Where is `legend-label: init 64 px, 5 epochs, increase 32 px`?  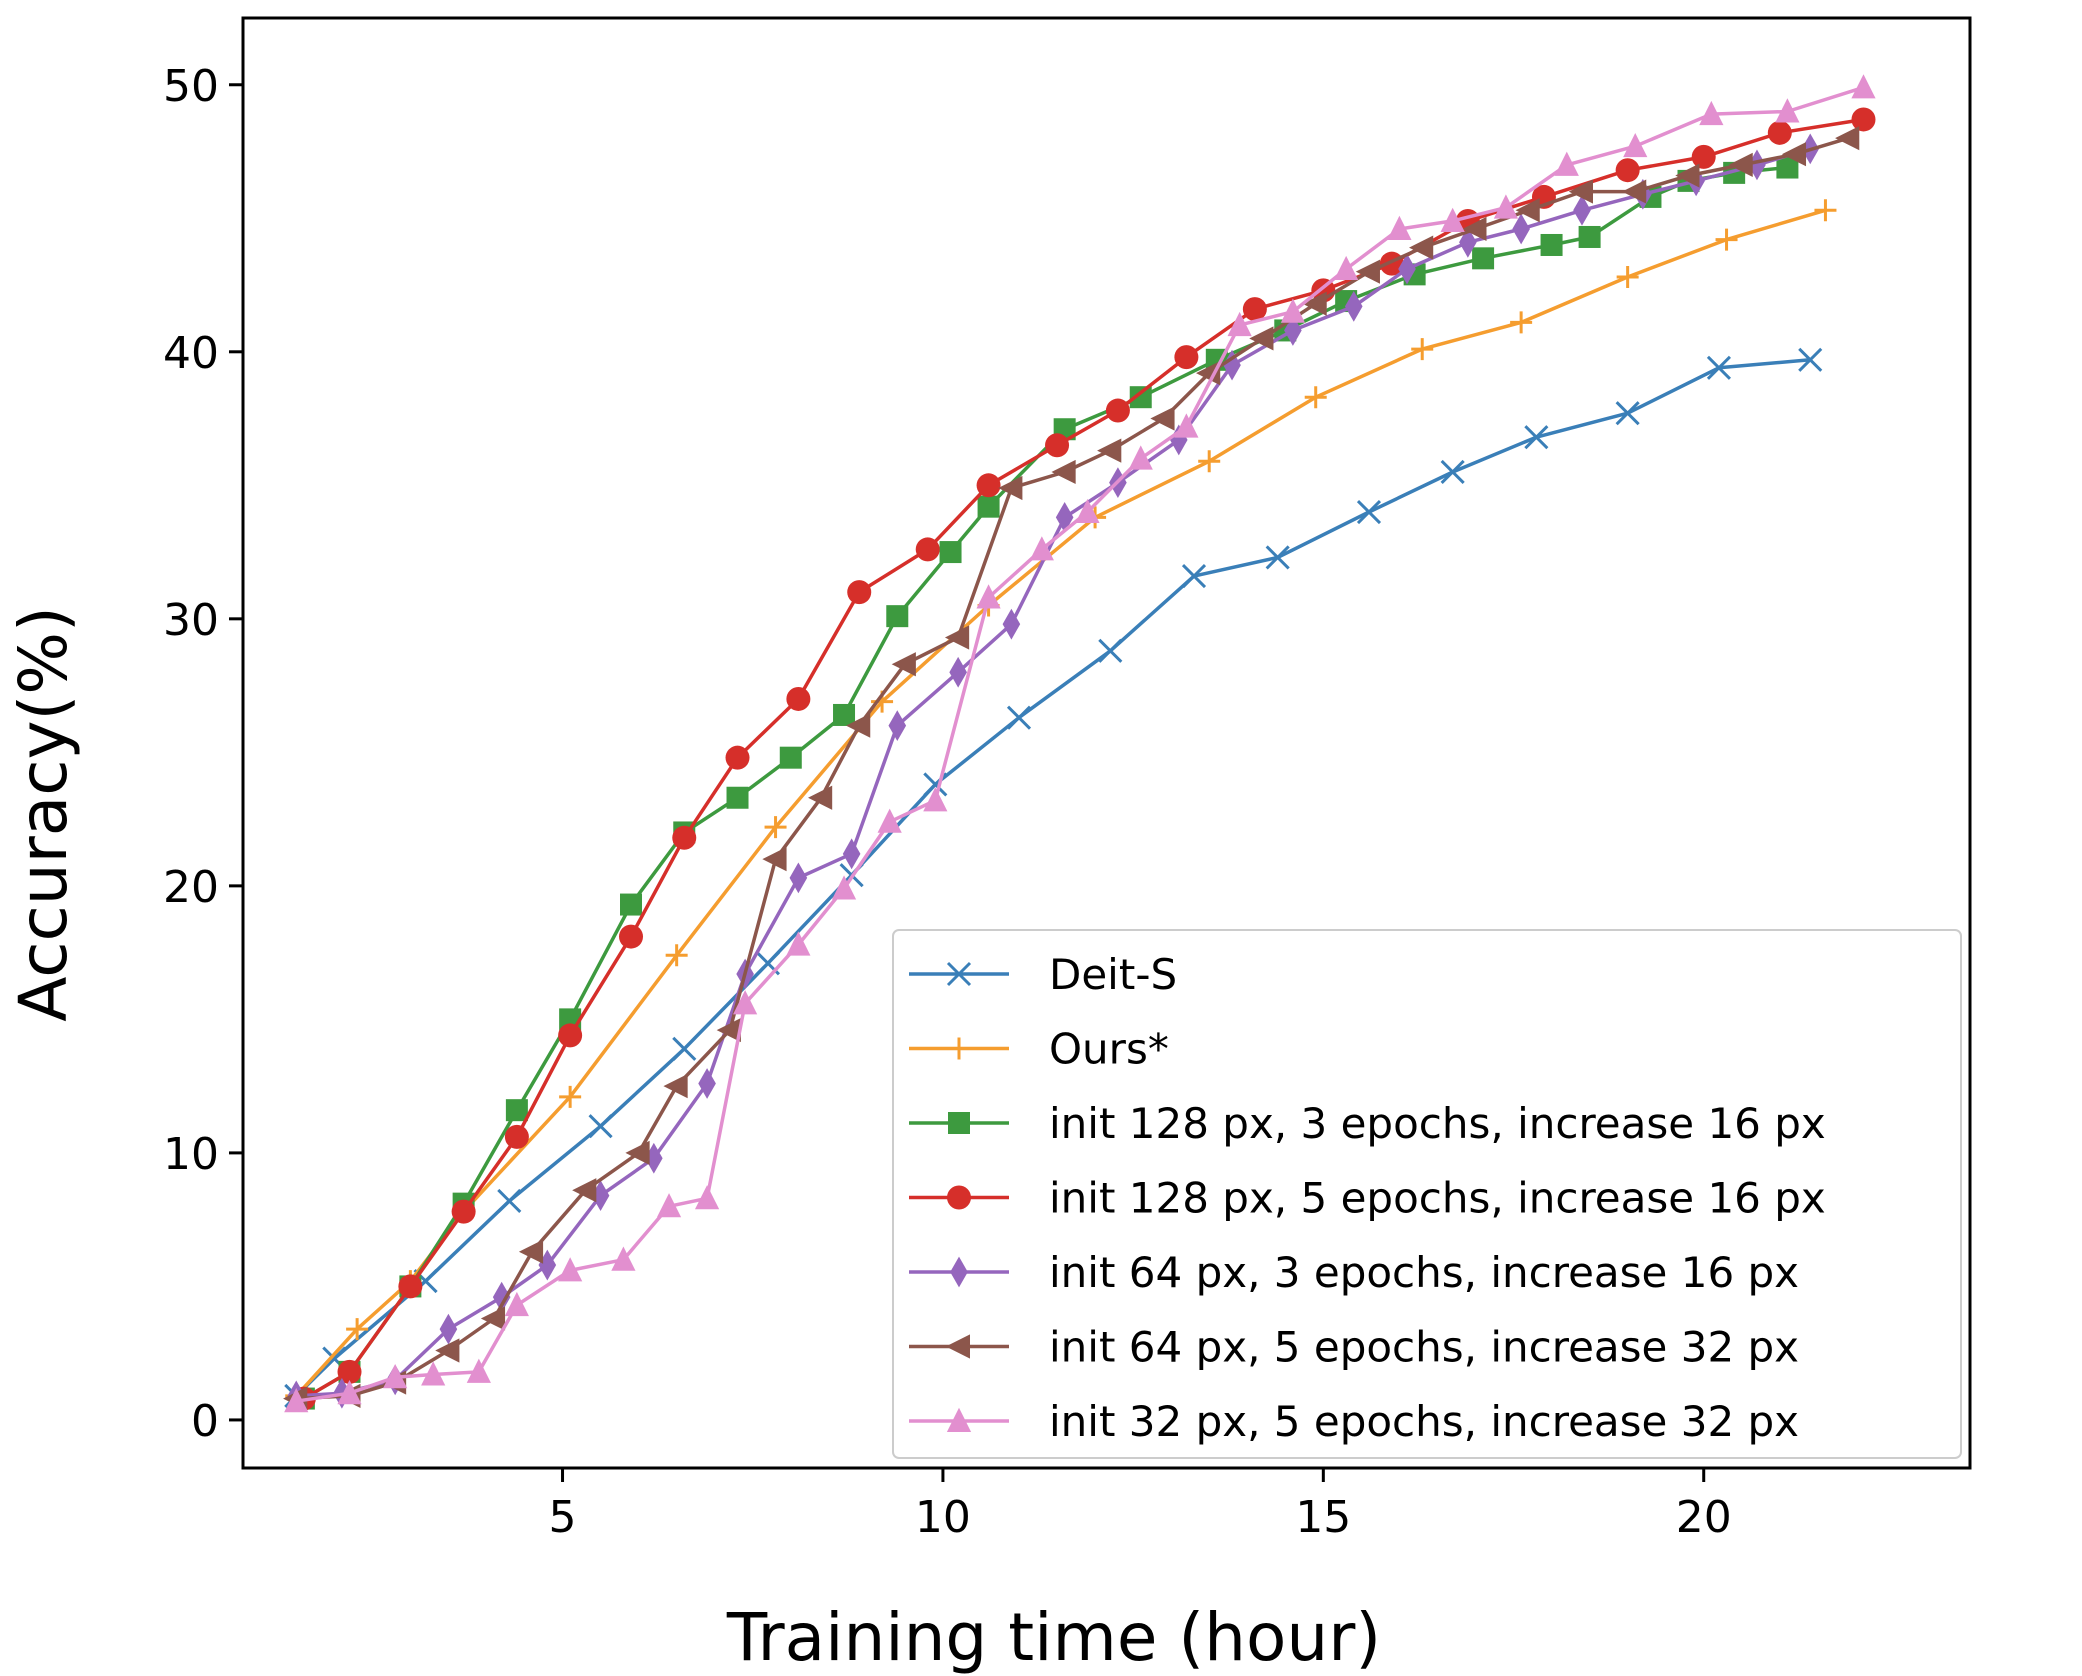 legend-label: init 64 px, 5 epochs, increase 32 px is located at coordinates (1424, 1347).